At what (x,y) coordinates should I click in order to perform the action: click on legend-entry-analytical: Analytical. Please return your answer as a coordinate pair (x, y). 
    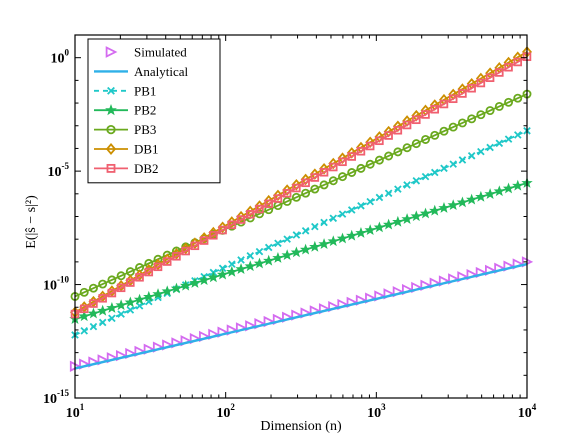
    Looking at the image, I should click on (141, 71).